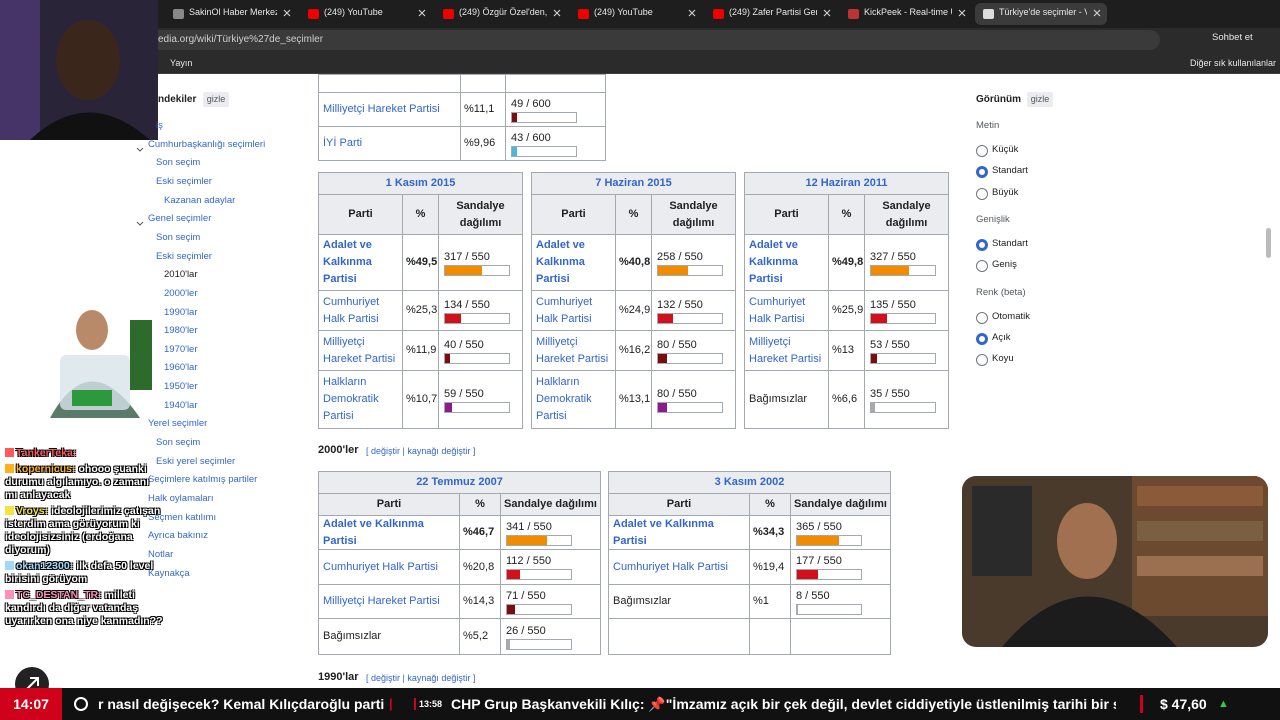 The height and width of the screenshot is (720, 1280). Describe the element at coordinates (655, 40) in the screenshot. I see `address-field` at that location.